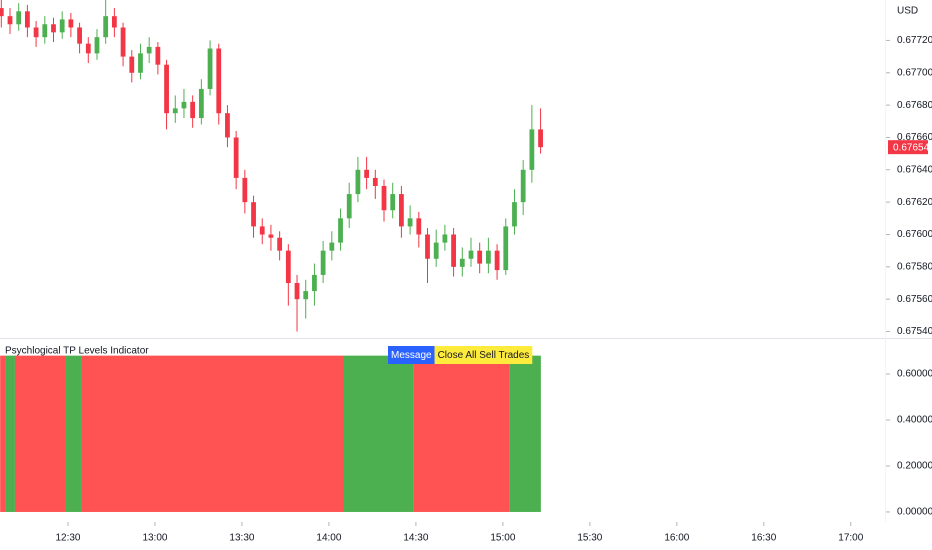  Describe the element at coordinates (77, 351) in the screenshot. I see `indicator-title: Psychlogical TP Levels Indicator` at that location.